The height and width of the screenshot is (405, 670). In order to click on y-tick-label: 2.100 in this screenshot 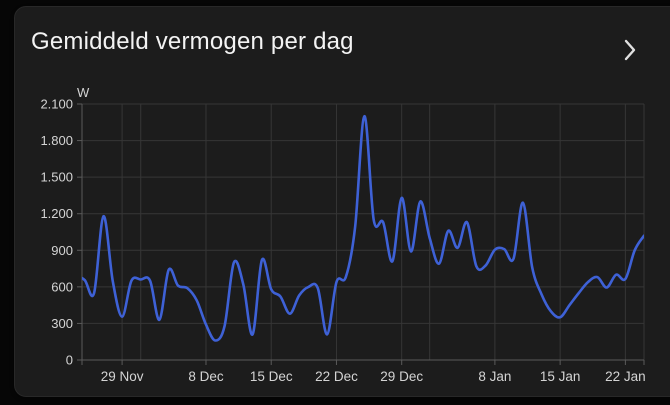, I will do `click(56, 104)`.